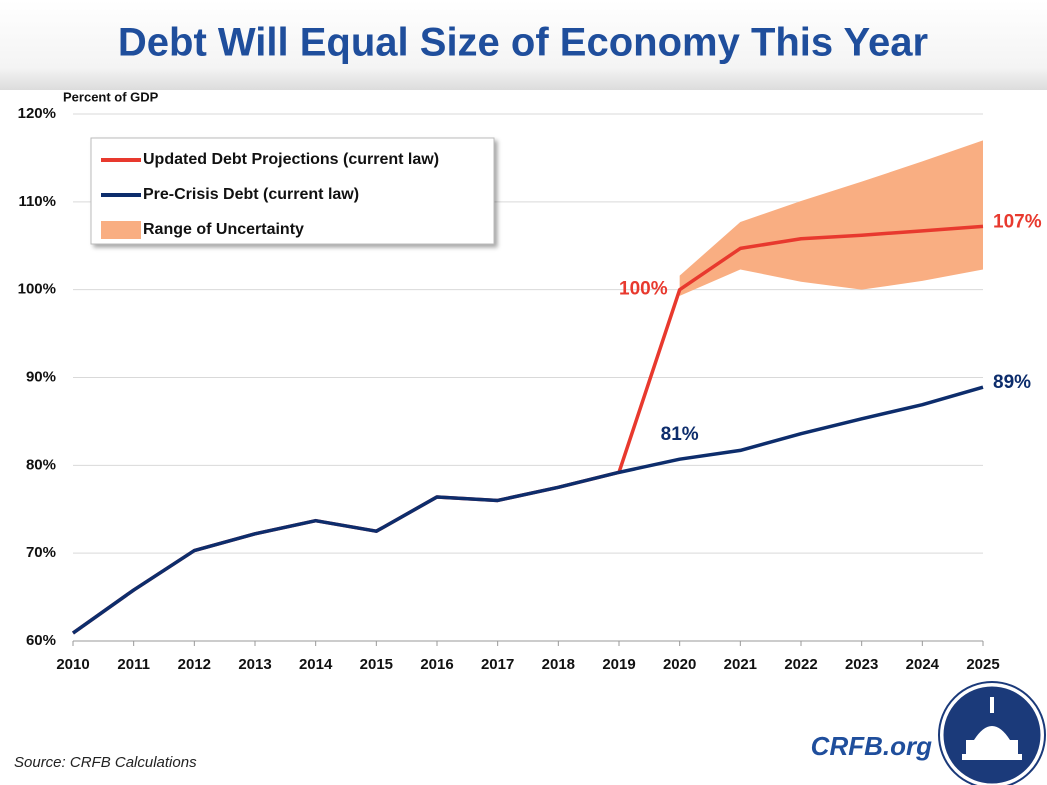 Image resolution: width=1047 pixels, height=785 pixels. I want to click on x-tick-label: 2011, so click(133, 664).